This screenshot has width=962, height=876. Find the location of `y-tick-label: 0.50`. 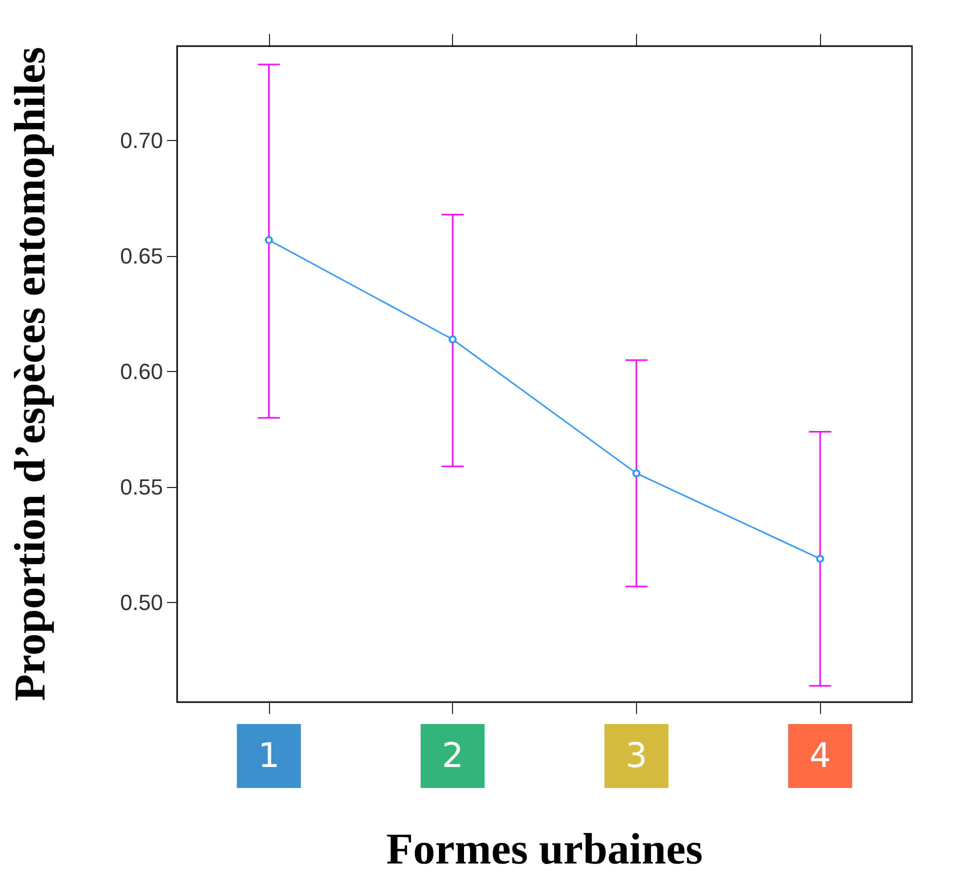

y-tick-label: 0.50 is located at coordinates (141, 603).